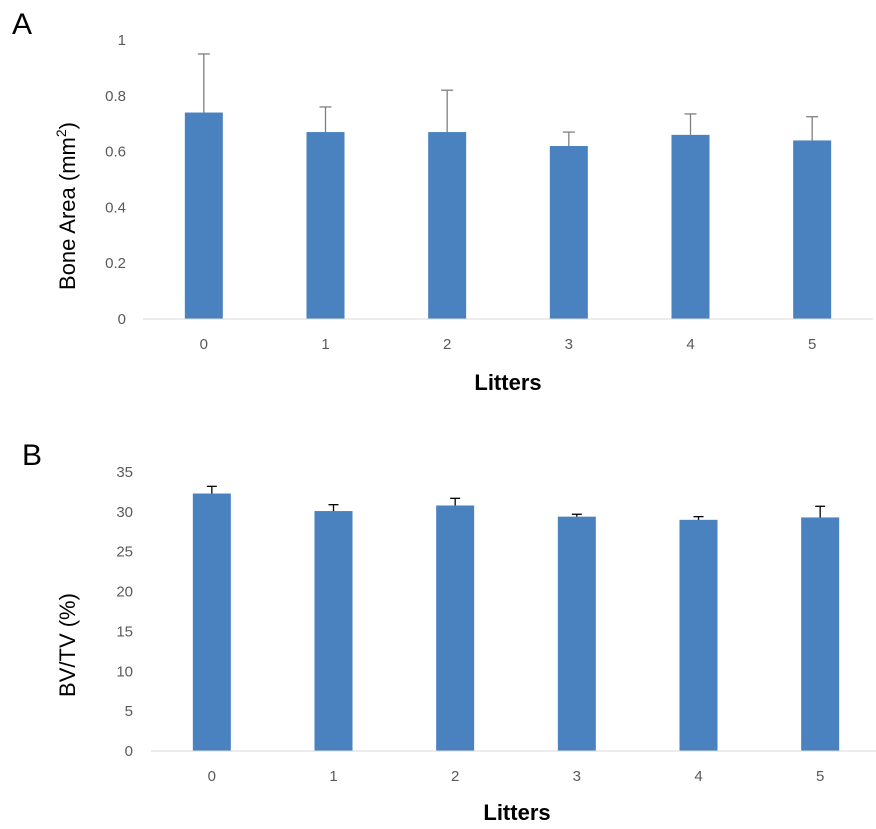 The image size is (876, 829). What do you see at coordinates (22, 24) in the screenshot?
I see `panel-label-a: A` at bounding box center [22, 24].